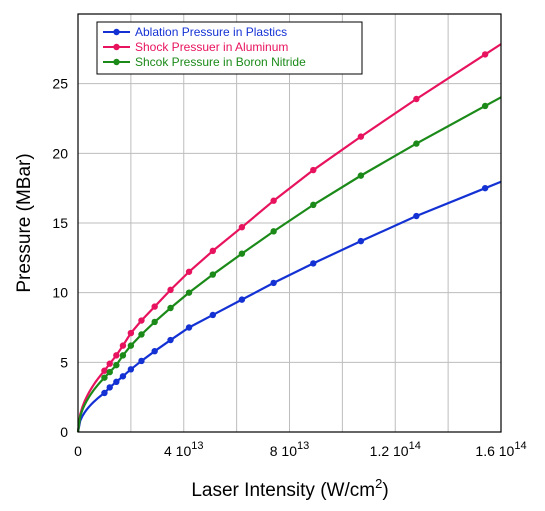 The height and width of the screenshot is (511, 545). What do you see at coordinates (211, 47) in the screenshot?
I see `legend-label: Shock Pressuer in Aluminum` at bounding box center [211, 47].